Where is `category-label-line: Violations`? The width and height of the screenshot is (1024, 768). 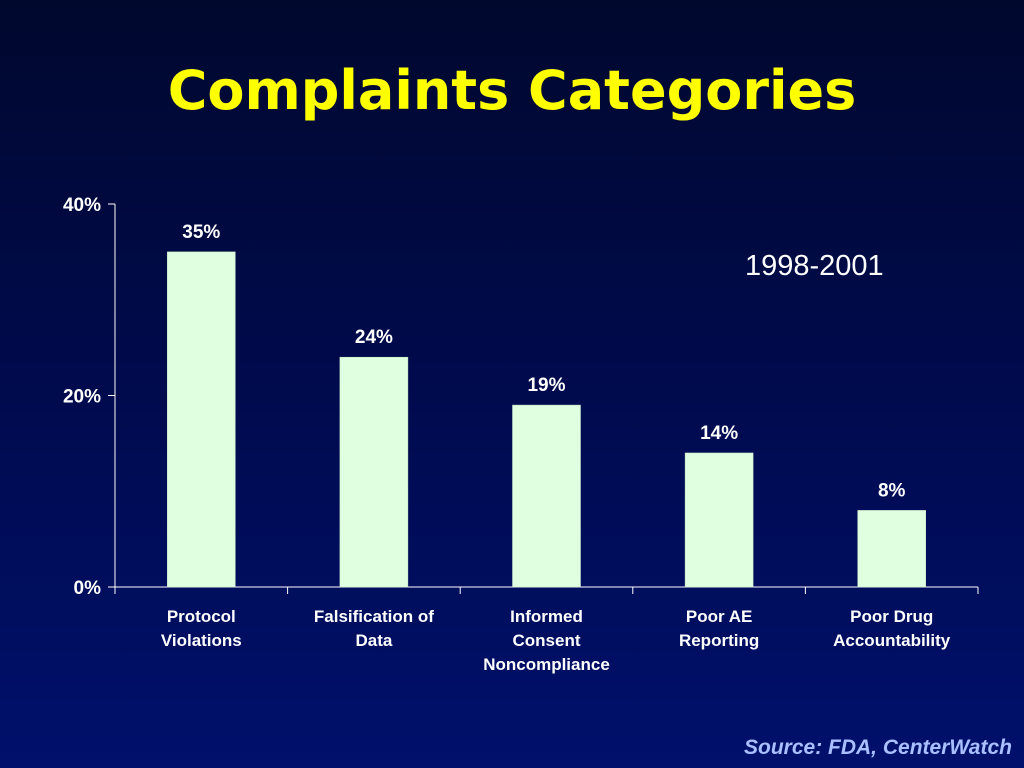
category-label-line: Violations is located at coordinates (201, 640).